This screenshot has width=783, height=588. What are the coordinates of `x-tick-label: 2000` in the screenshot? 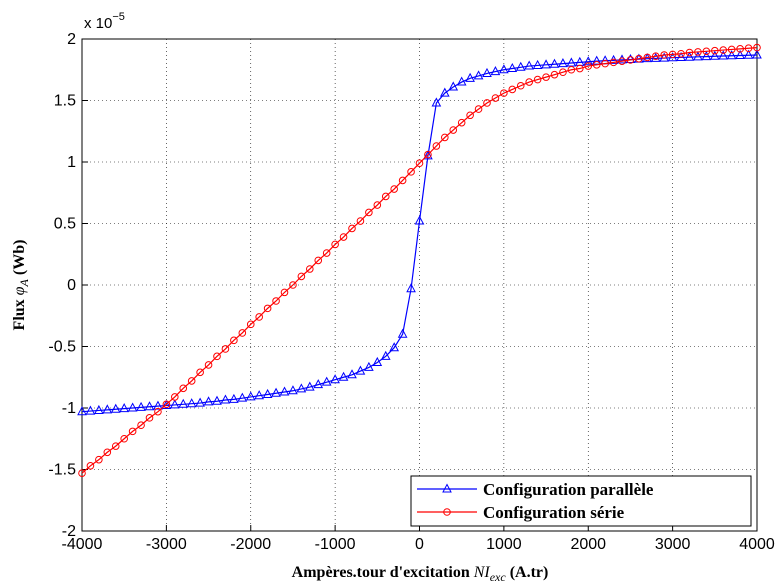 It's located at (588, 544).